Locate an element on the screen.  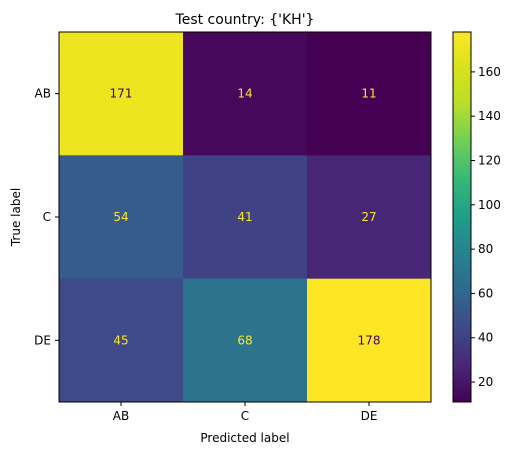
colorbar-tick-label: 60 is located at coordinates (485, 293).